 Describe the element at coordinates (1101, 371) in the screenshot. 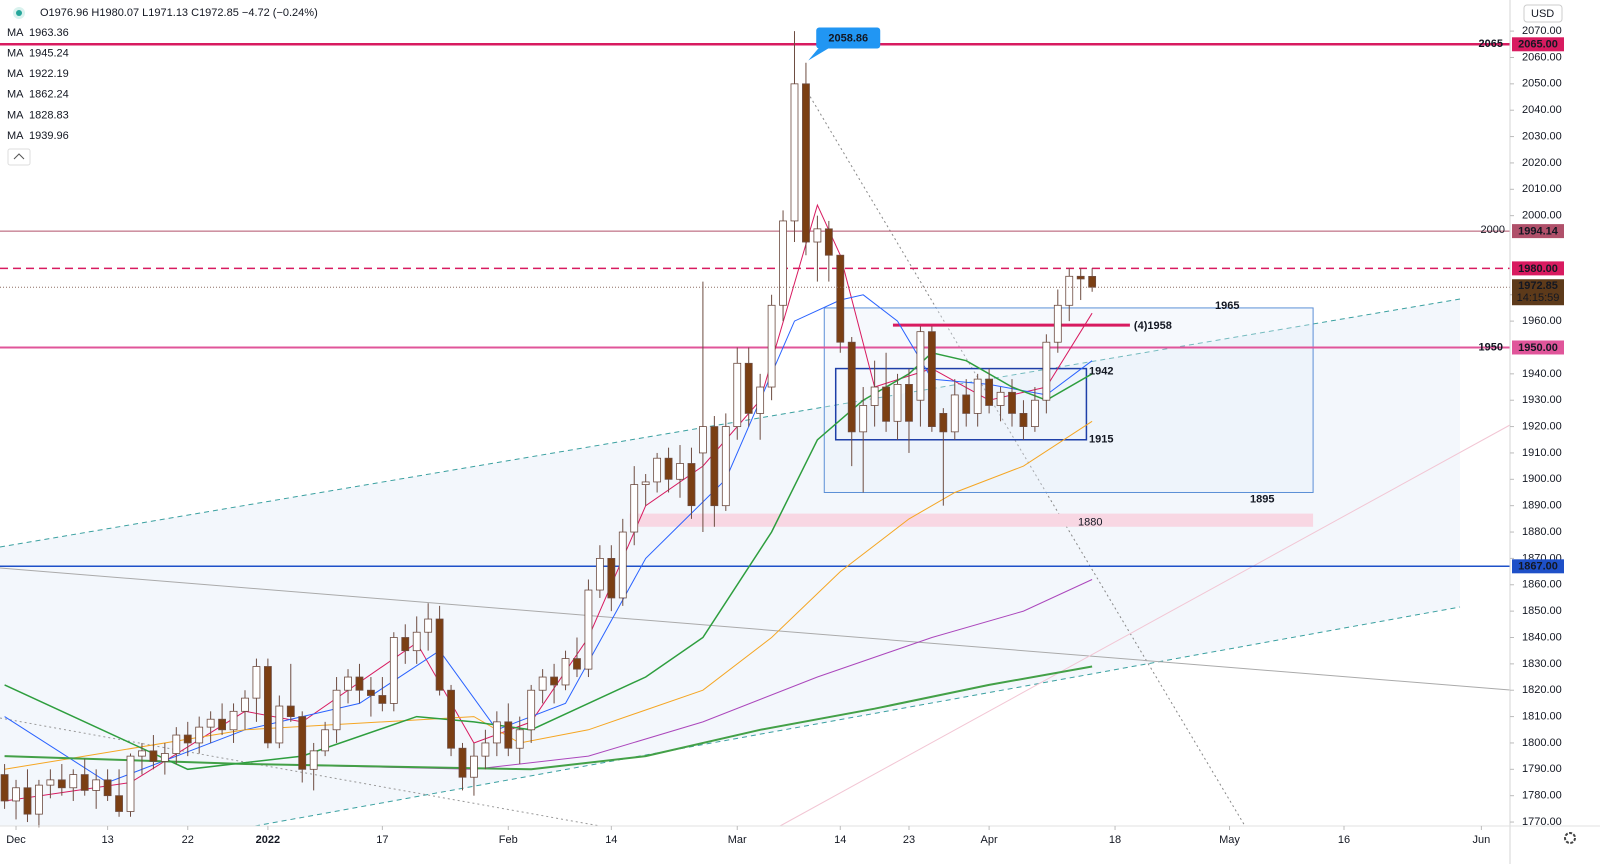

I see `box-label: 1942` at that location.